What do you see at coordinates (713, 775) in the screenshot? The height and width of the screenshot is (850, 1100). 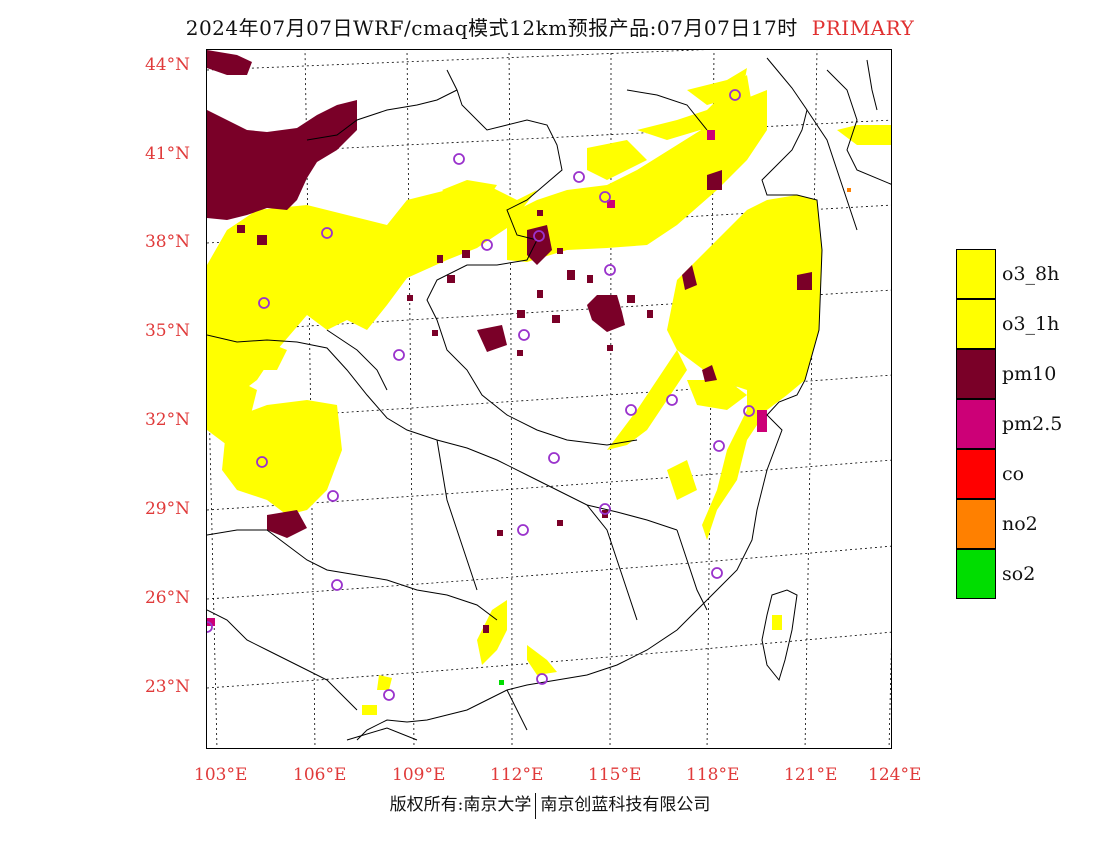 I see `lon-label-118: 118°E` at bounding box center [713, 775].